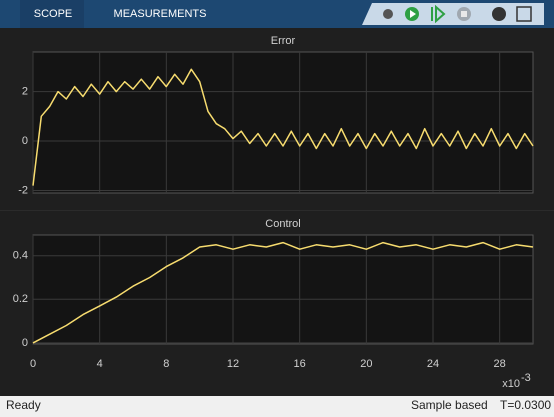  What do you see at coordinates (526, 378) in the screenshot?
I see `x-multiplier-exponent: -3` at bounding box center [526, 378].